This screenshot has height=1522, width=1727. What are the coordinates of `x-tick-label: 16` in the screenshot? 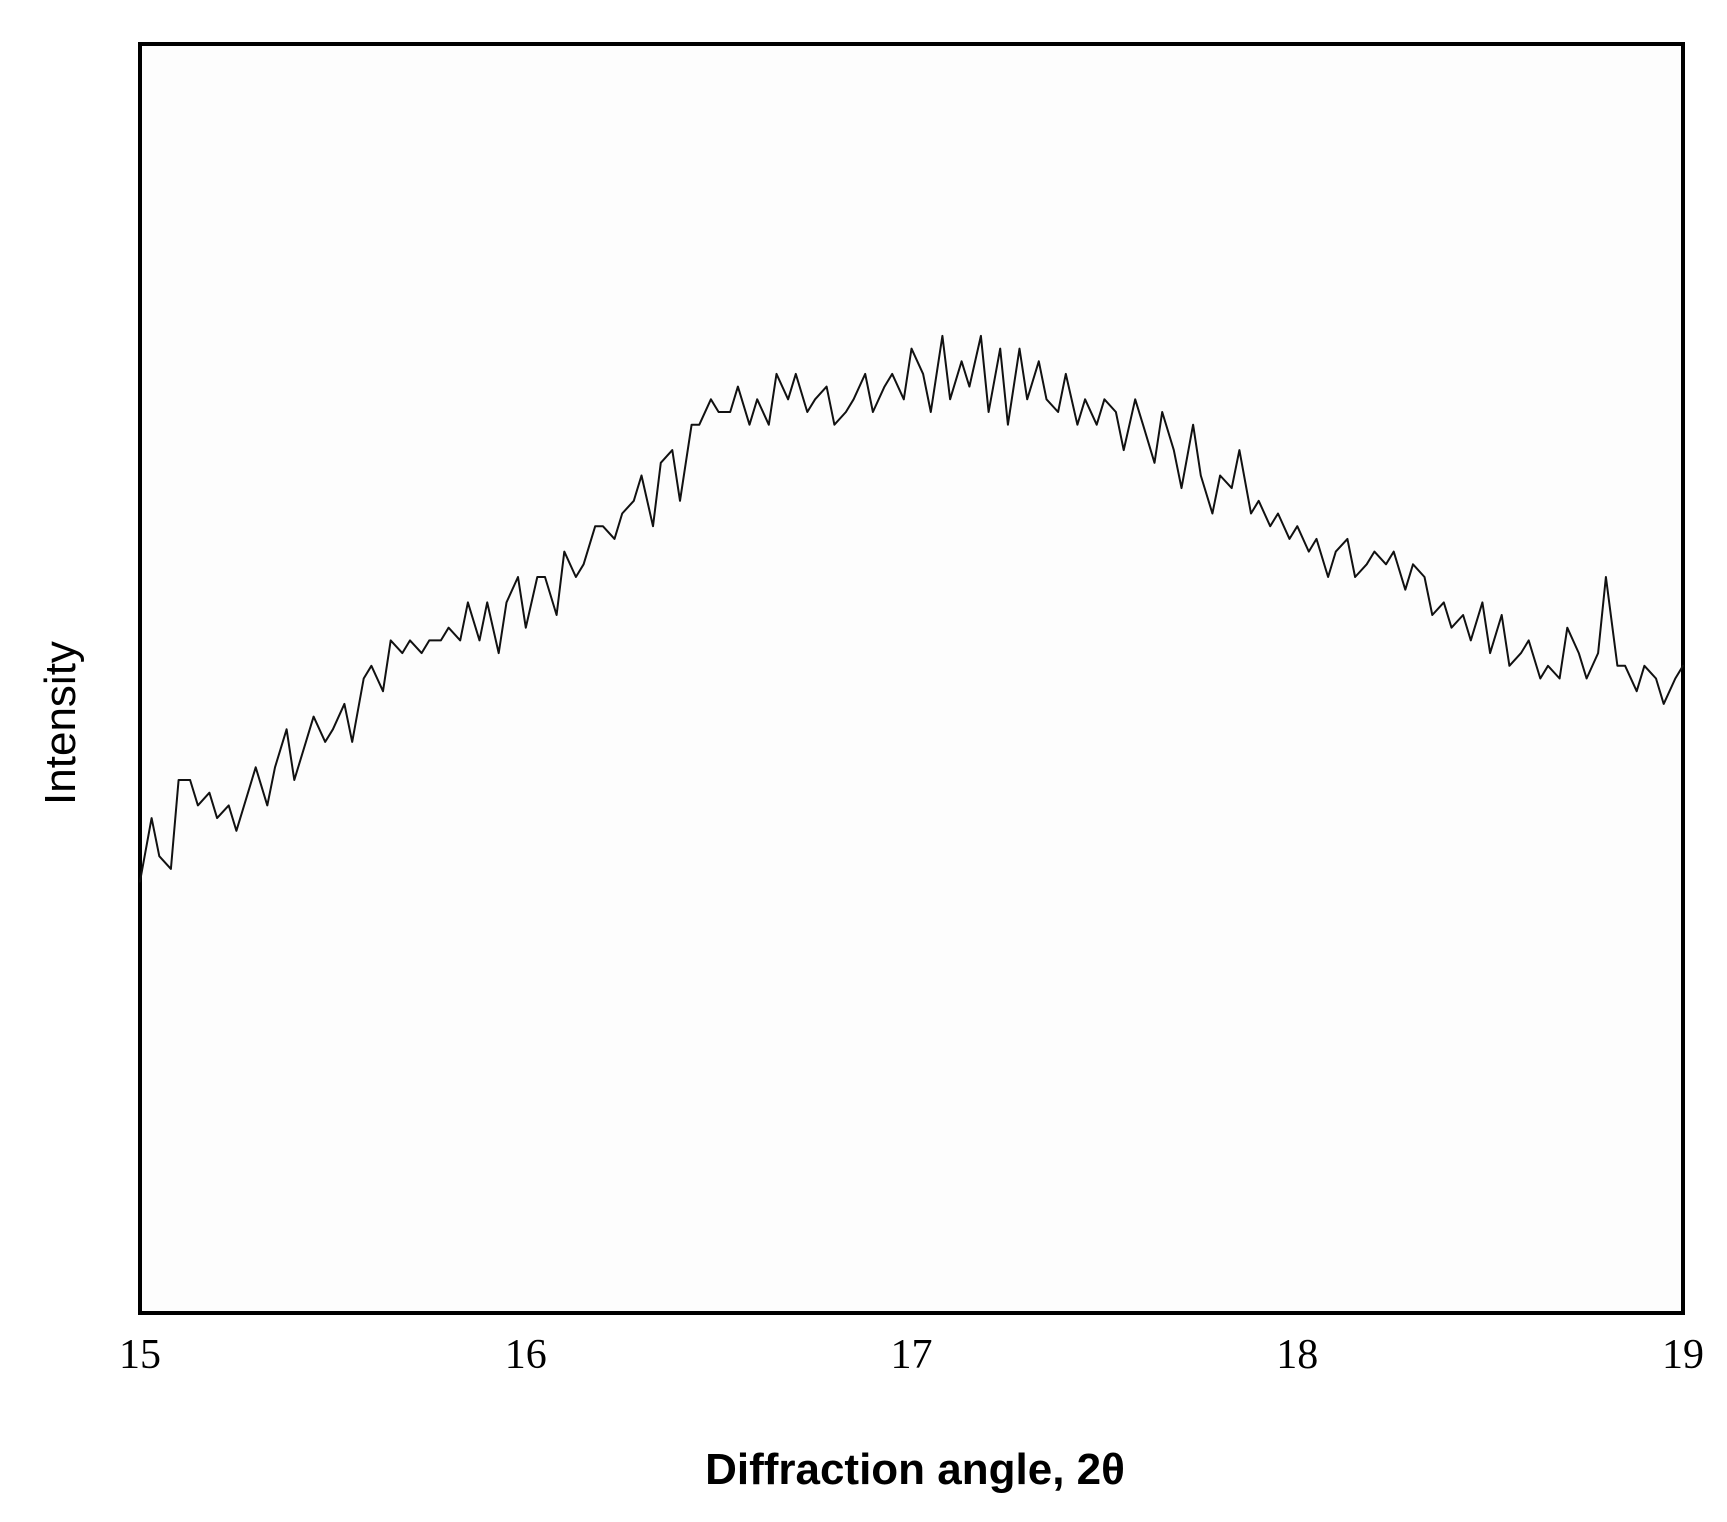 It's located at (526, 1355).